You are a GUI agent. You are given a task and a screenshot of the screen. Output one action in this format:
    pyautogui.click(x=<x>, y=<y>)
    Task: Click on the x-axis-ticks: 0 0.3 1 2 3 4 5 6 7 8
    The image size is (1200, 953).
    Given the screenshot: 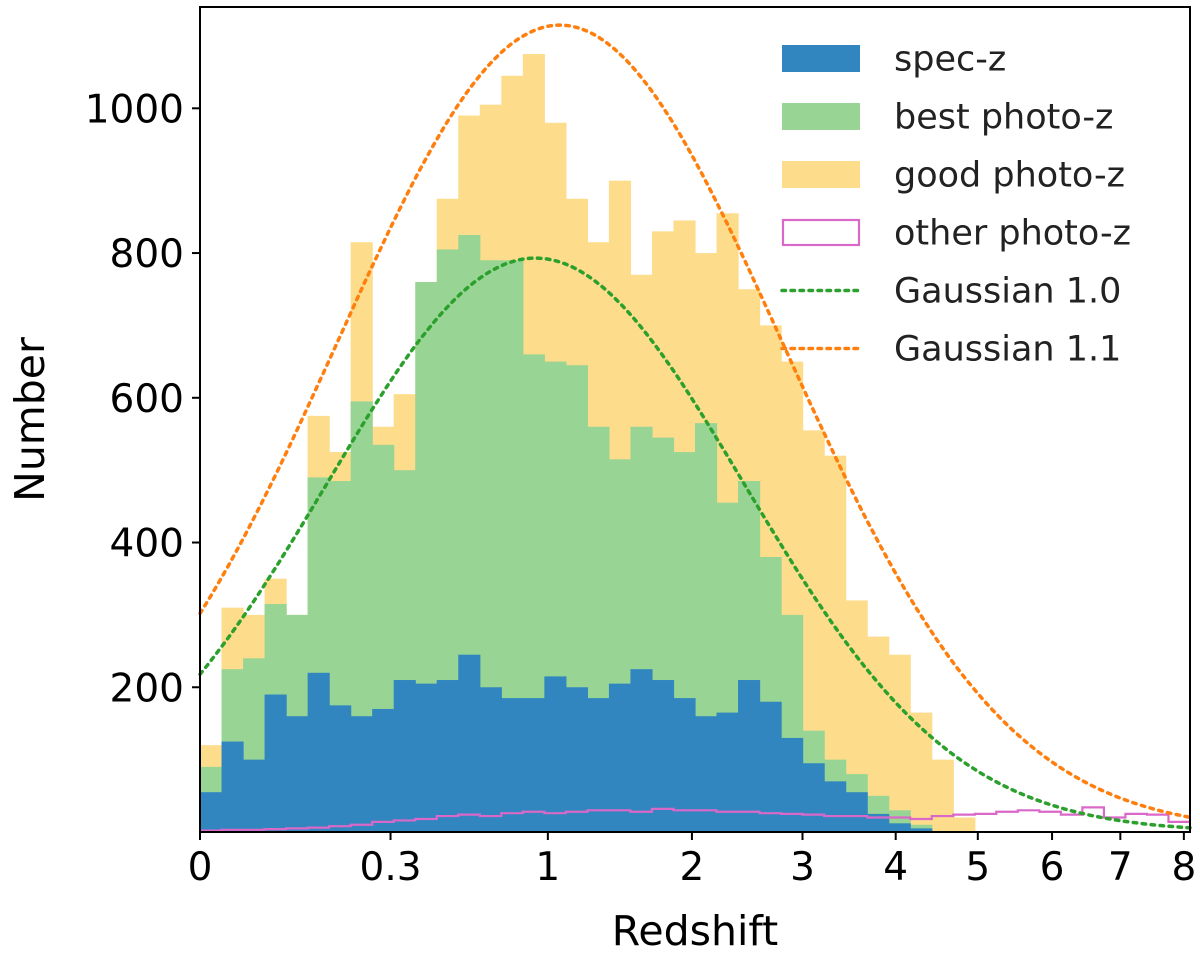 What is the action you would take?
    pyautogui.click(x=692, y=861)
    